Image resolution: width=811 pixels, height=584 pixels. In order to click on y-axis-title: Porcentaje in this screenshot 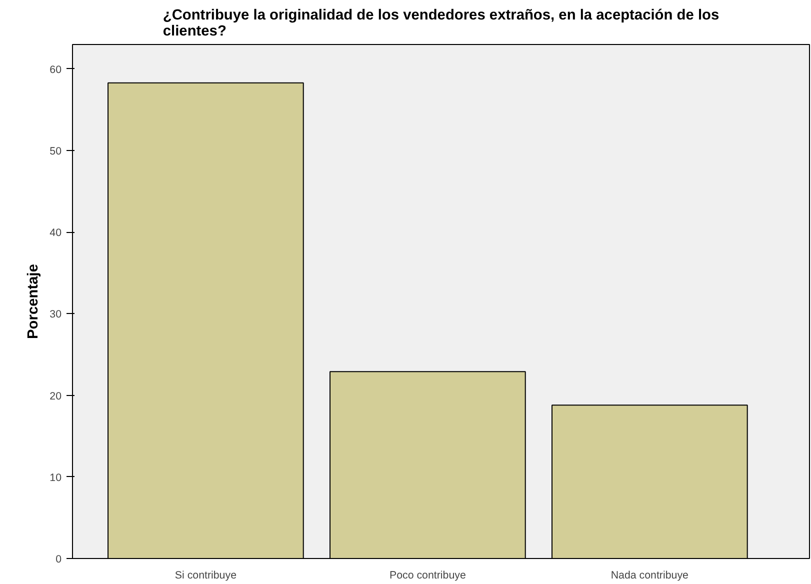, I will do `click(34, 301)`.